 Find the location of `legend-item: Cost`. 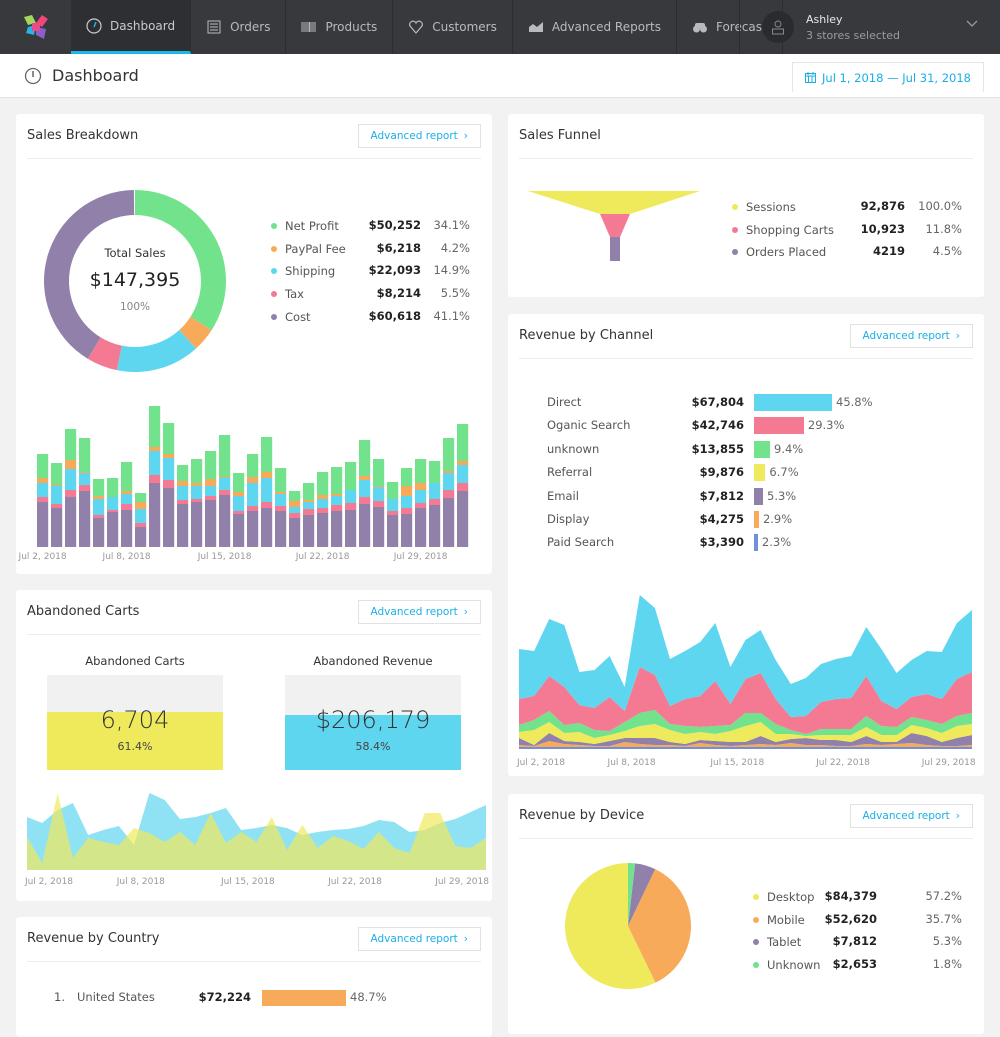

legend-item: Cost is located at coordinates (291, 317).